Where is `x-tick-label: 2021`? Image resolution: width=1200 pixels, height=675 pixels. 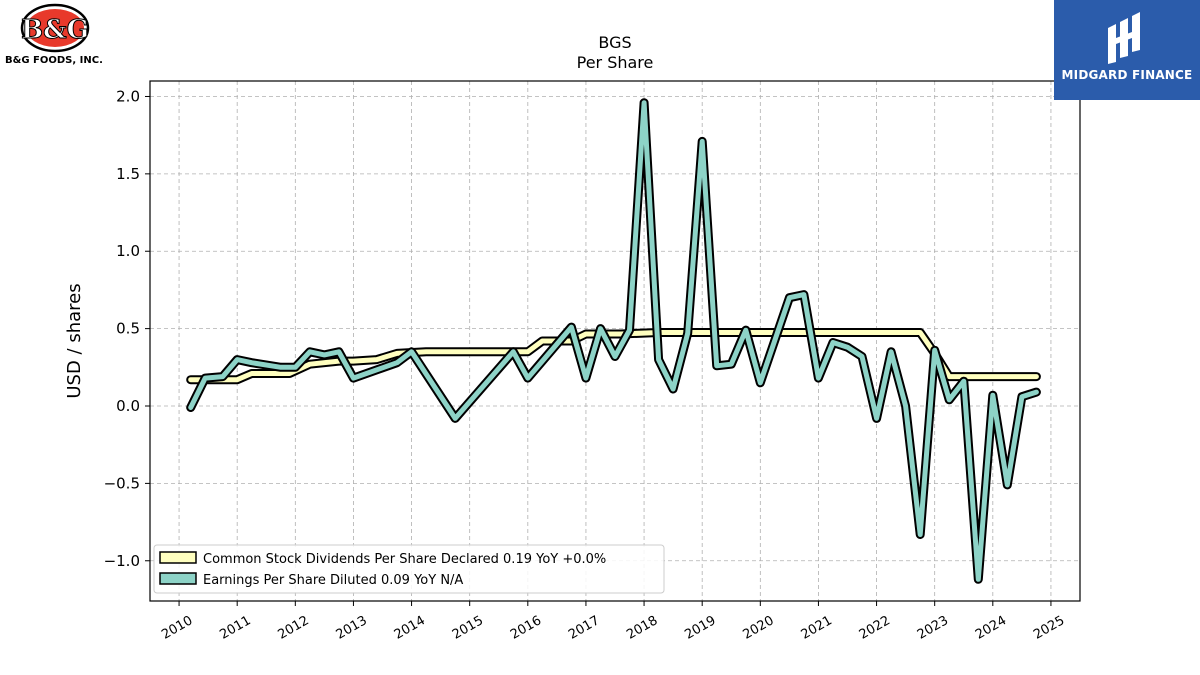
x-tick-label: 2021 is located at coordinates (817, 628).